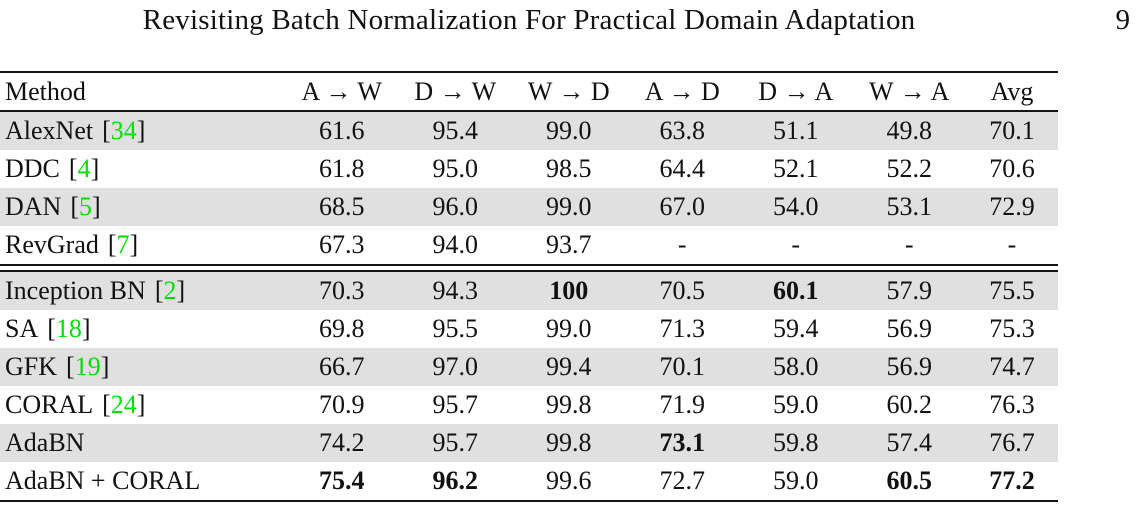 This screenshot has height=514, width=1136. What do you see at coordinates (22, 328) in the screenshot?
I see `method-name: SA` at bounding box center [22, 328].